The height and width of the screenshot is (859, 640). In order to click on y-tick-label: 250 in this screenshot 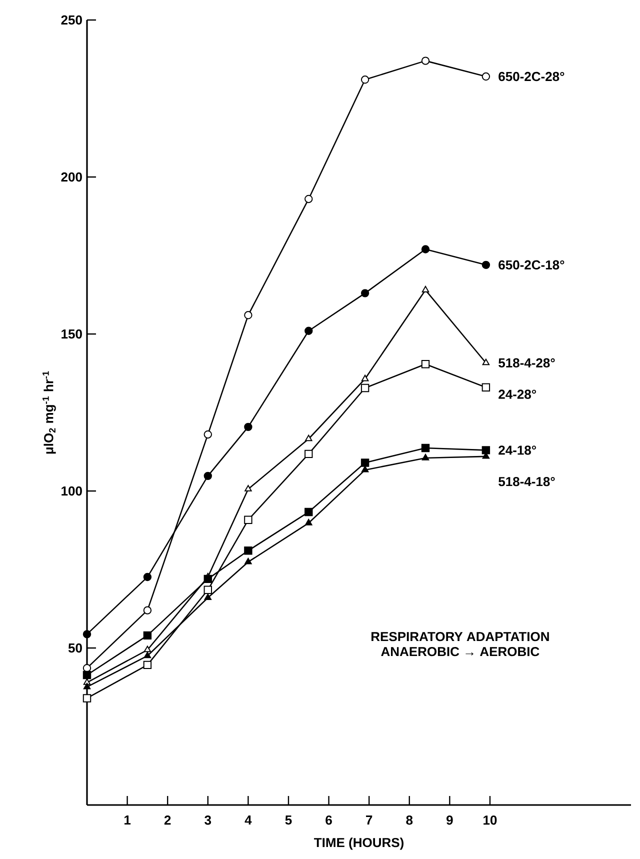, I will do `click(71, 20)`.